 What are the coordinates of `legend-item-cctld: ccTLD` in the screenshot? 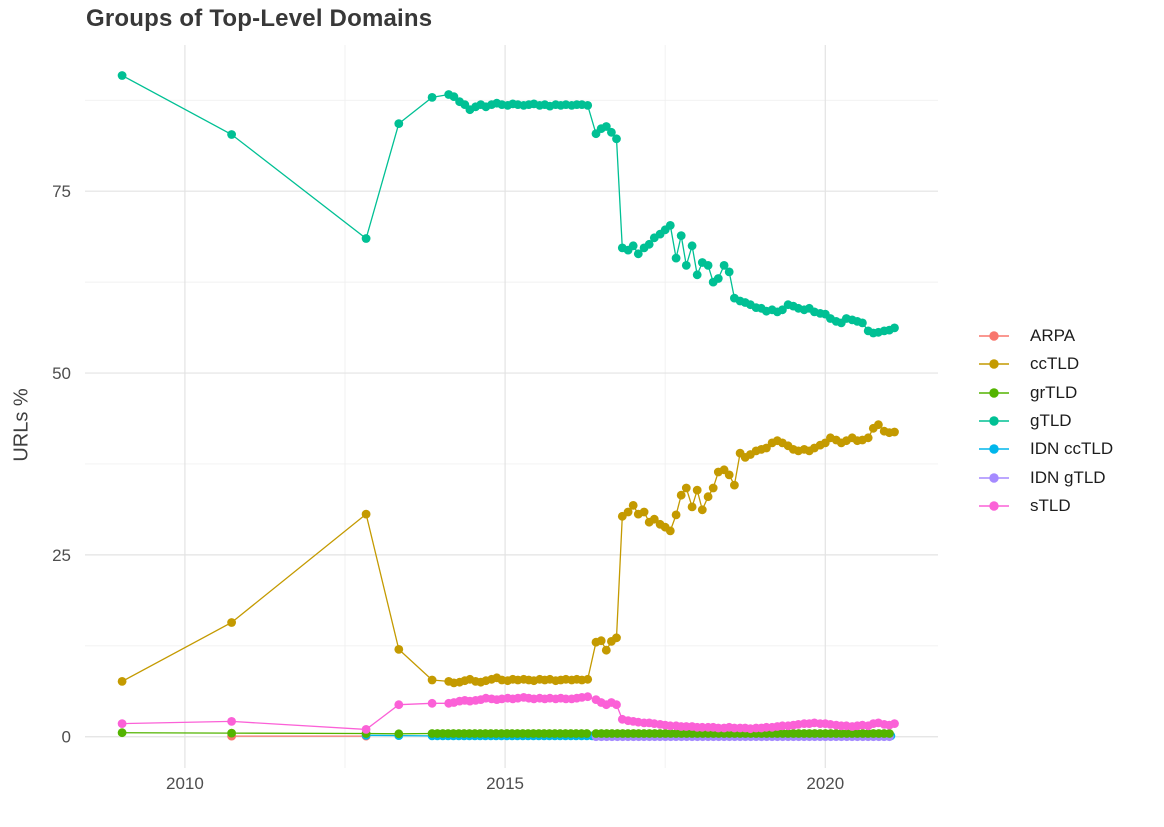 It's located at (1045, 364).